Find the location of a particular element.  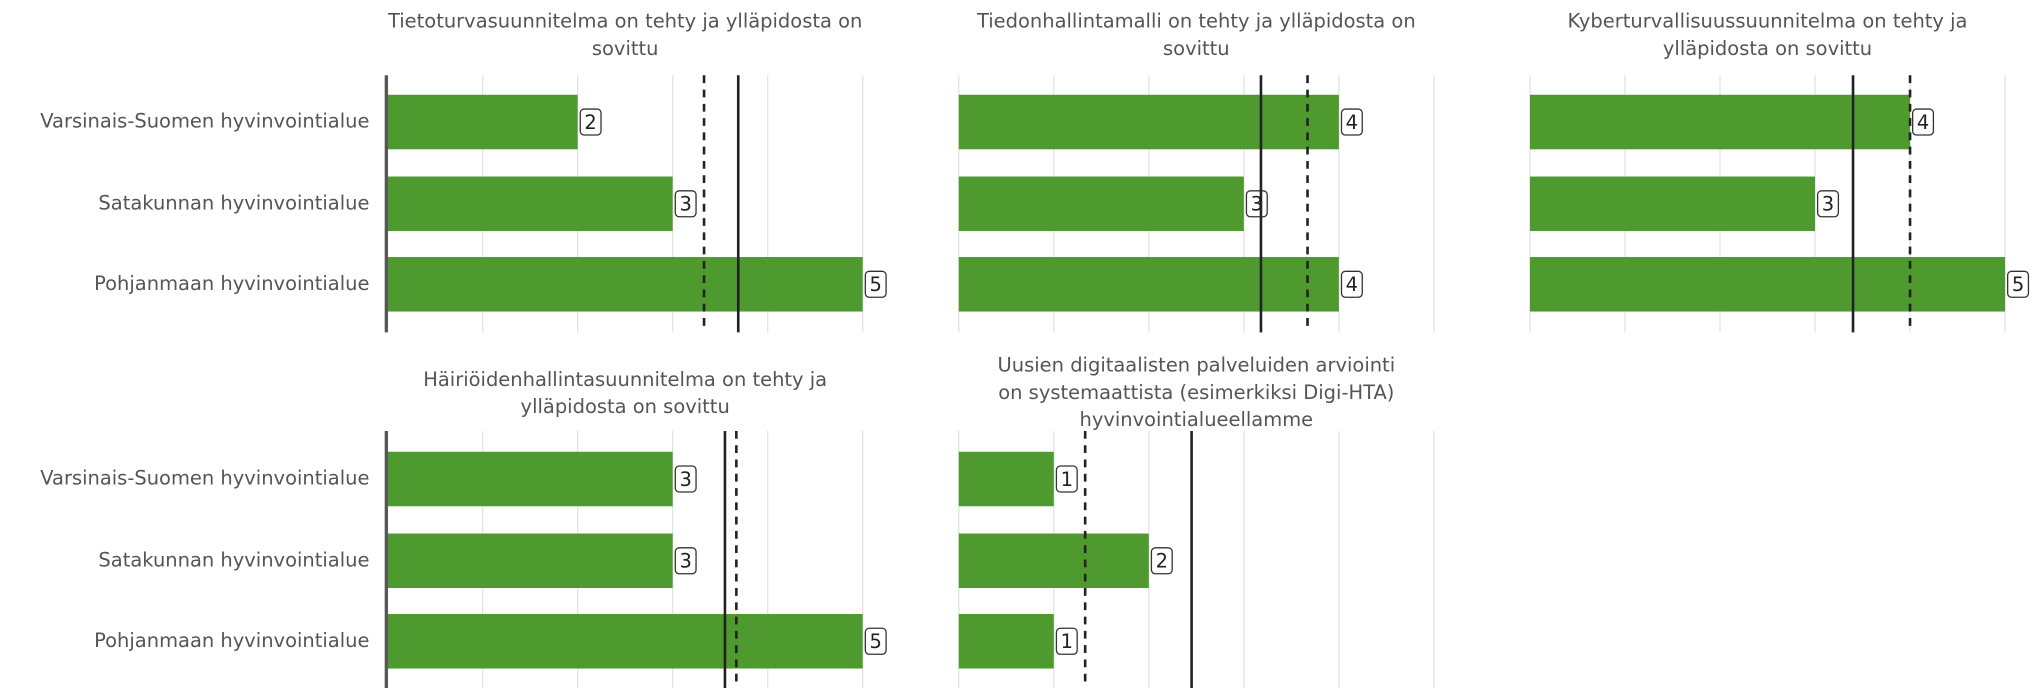

panel-title: Kyberturvallisuussuunnitelma on tehty ja is located at coordinates (1768, 21).